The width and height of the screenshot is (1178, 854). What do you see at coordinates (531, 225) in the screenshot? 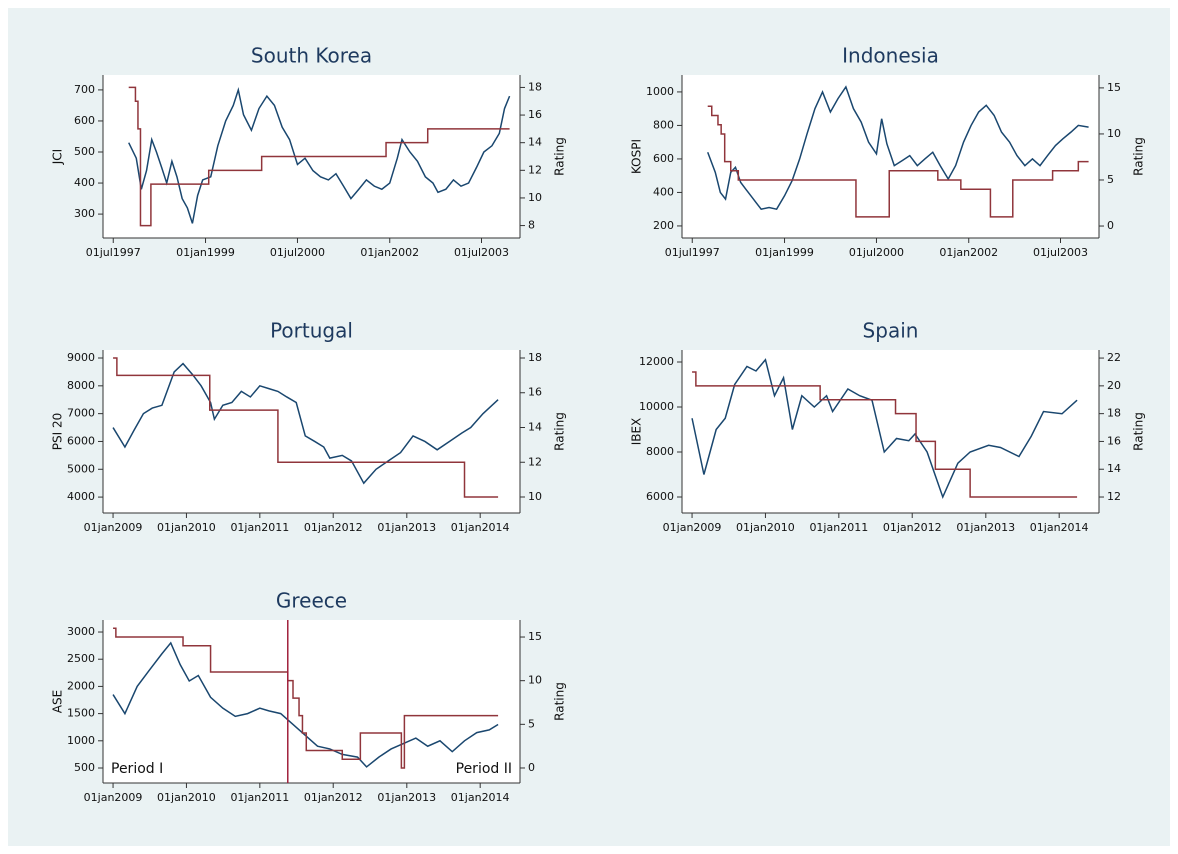
I see `y2-tick-label: 8` at bounding box center [531, 225].